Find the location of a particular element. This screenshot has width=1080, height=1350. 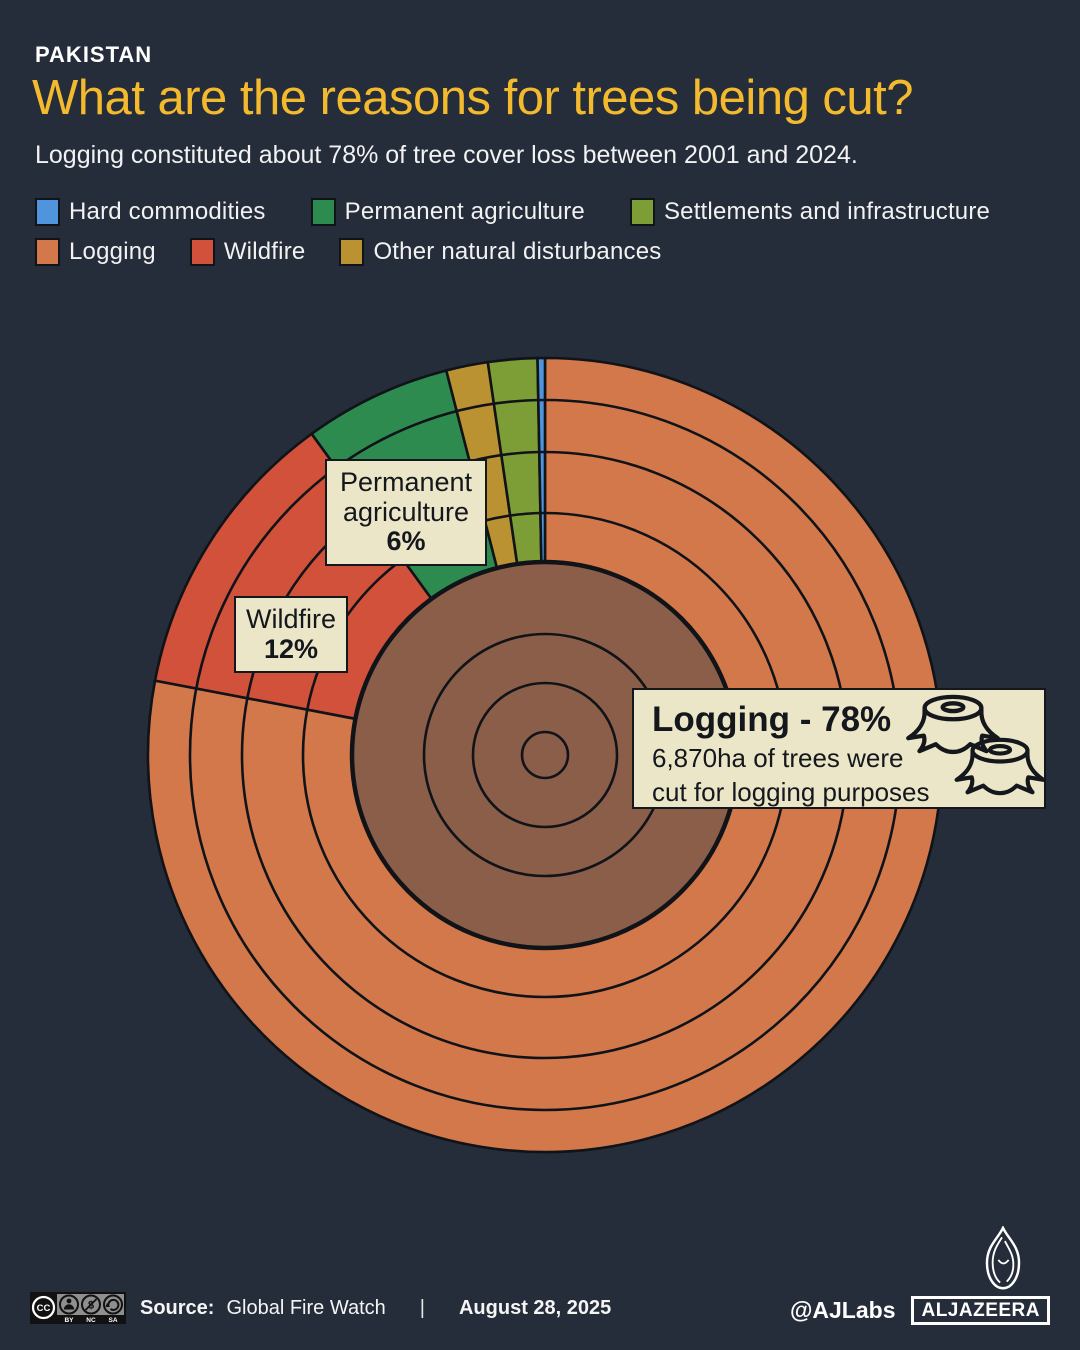

callout-permanent-agriculture: Permanent agriculture 6% is located at coordinates (406, 513).